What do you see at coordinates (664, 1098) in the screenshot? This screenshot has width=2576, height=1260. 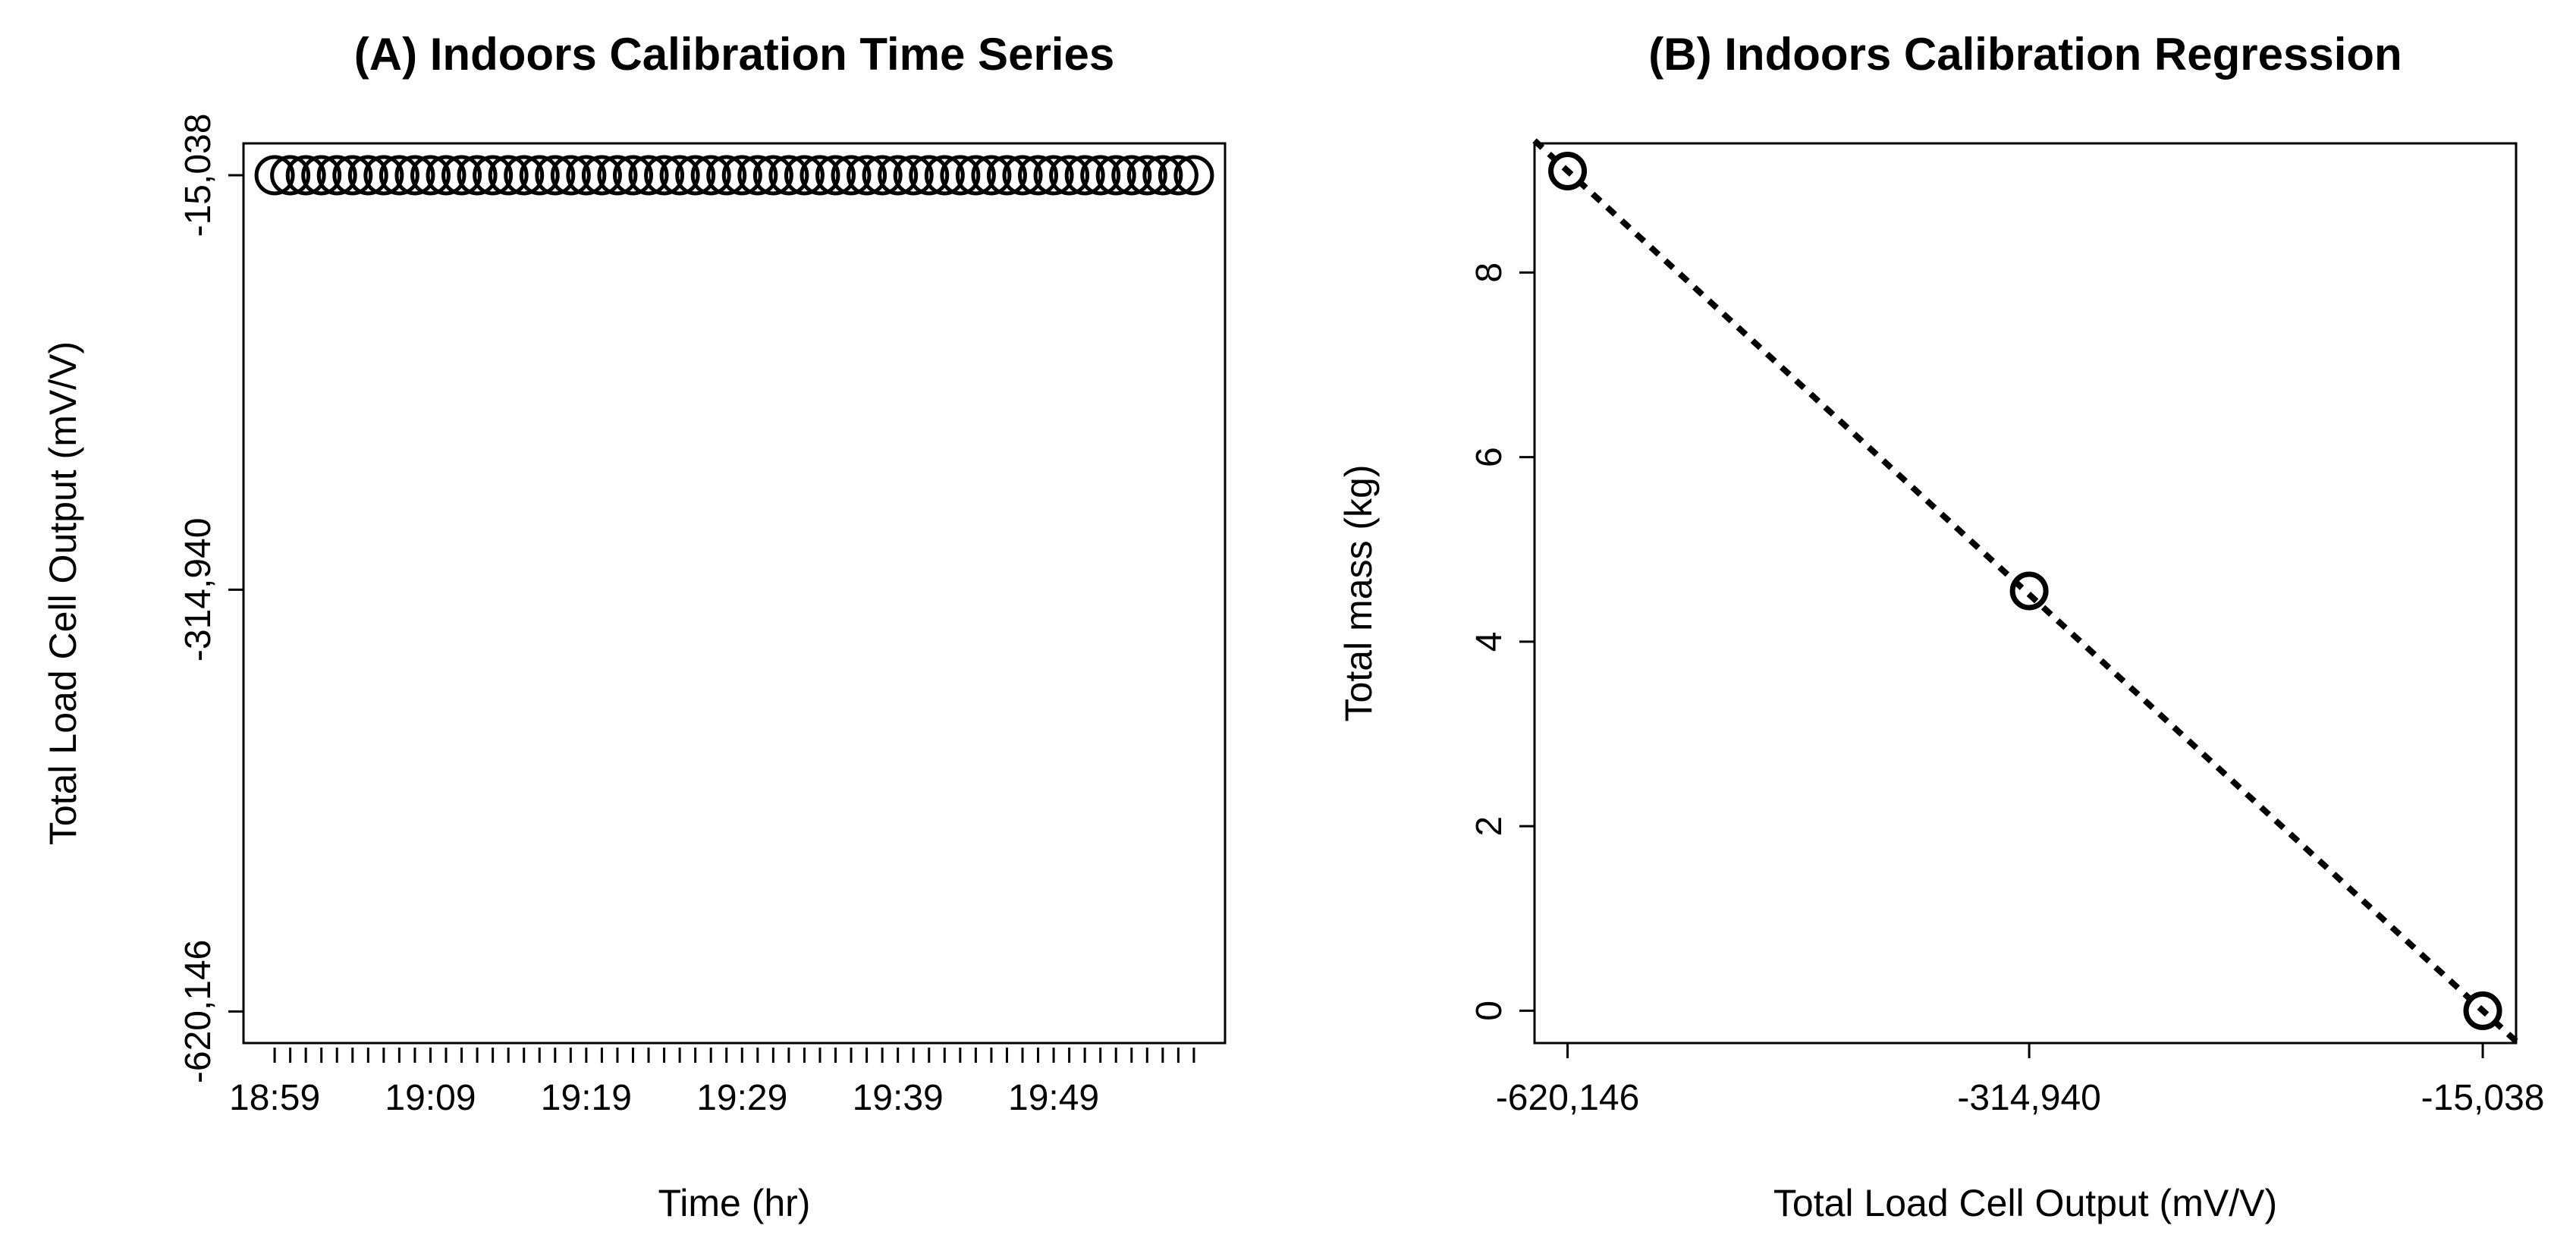 I see `panel-a-x-ticks: 18:59 19:09 19:19 19:29 19:39 19:49` at bounding box center [664, 1098].